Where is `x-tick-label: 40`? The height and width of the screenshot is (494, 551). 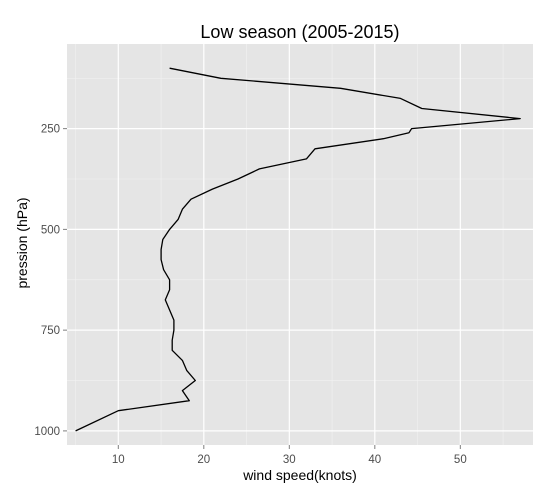
x-tick-label: 40 is located at coordinates (374, 460).